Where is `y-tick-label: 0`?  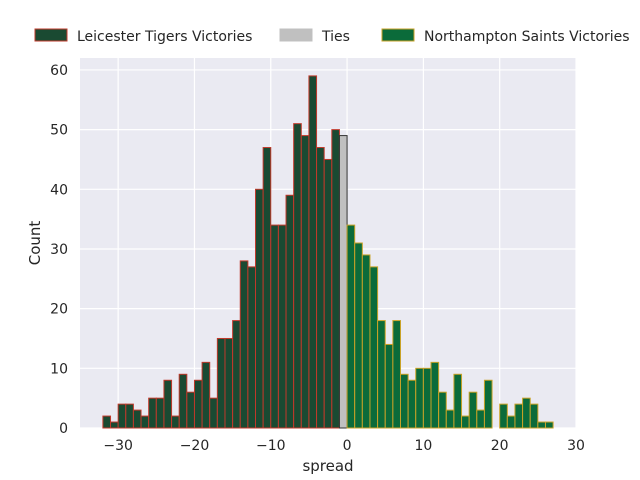 y-tick-label: 0 is located at coordinates (63, 429).